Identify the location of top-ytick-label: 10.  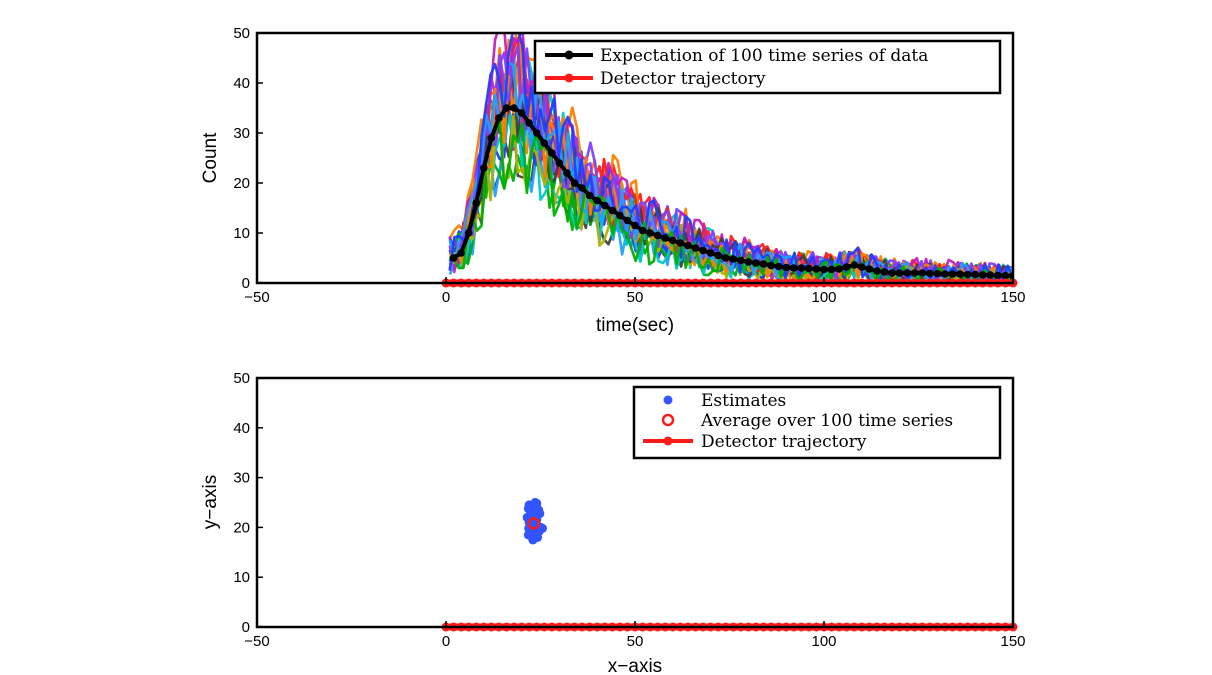
(241, 233).